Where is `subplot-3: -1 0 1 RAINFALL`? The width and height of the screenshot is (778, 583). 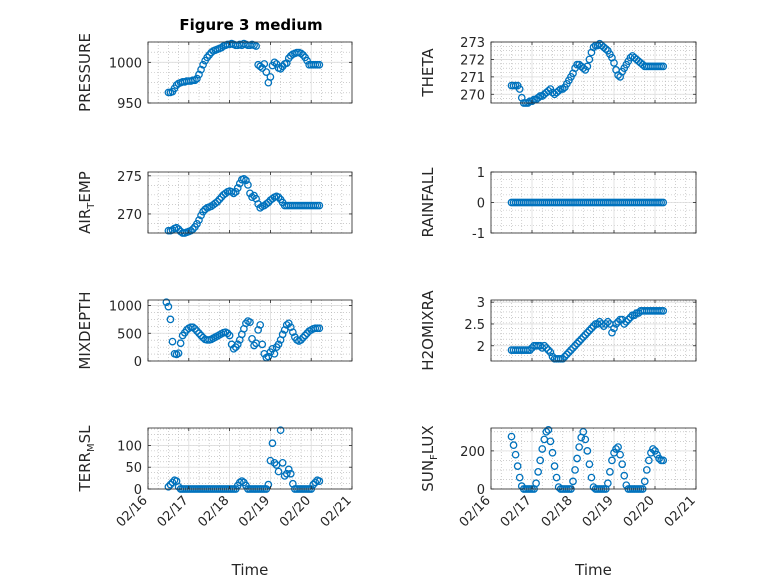 subplot-3: -1 0 1 RAINFALL is located at coordinates (558, 204).